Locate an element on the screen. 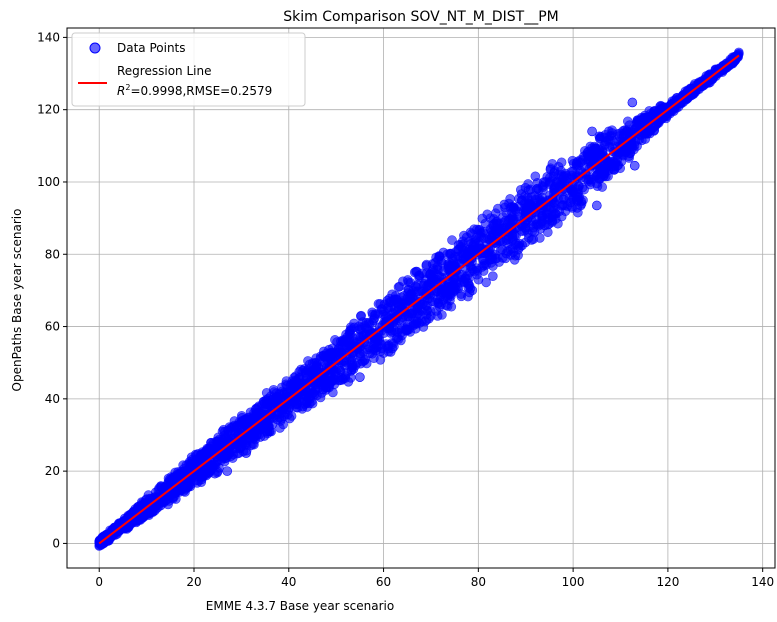 Image resolution: width=777 pixels, height=622 pixels. chart-title: Skim Comparison SOV_NT_M_DIST__PM is located at coordinates (420, 17).